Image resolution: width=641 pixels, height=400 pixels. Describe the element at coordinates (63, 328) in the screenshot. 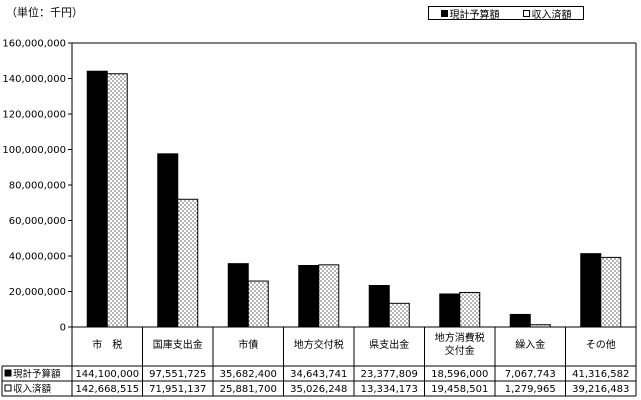

I see `y-tick-label: 0` at that location.